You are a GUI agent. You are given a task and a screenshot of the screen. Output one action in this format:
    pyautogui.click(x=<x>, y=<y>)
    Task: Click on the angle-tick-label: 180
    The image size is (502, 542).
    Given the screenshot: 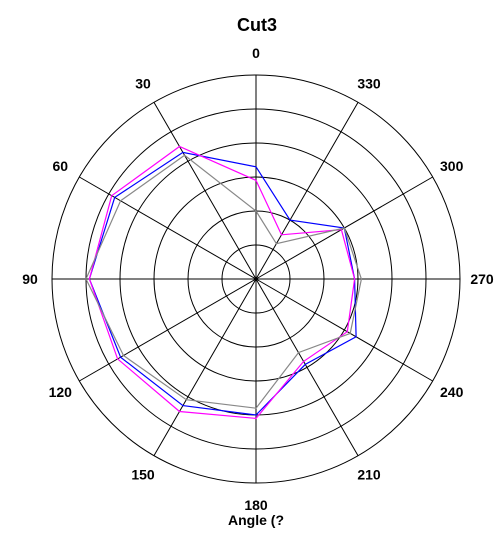 What is the action you would take?
    pyautogui.click(x=256, y=505)
    